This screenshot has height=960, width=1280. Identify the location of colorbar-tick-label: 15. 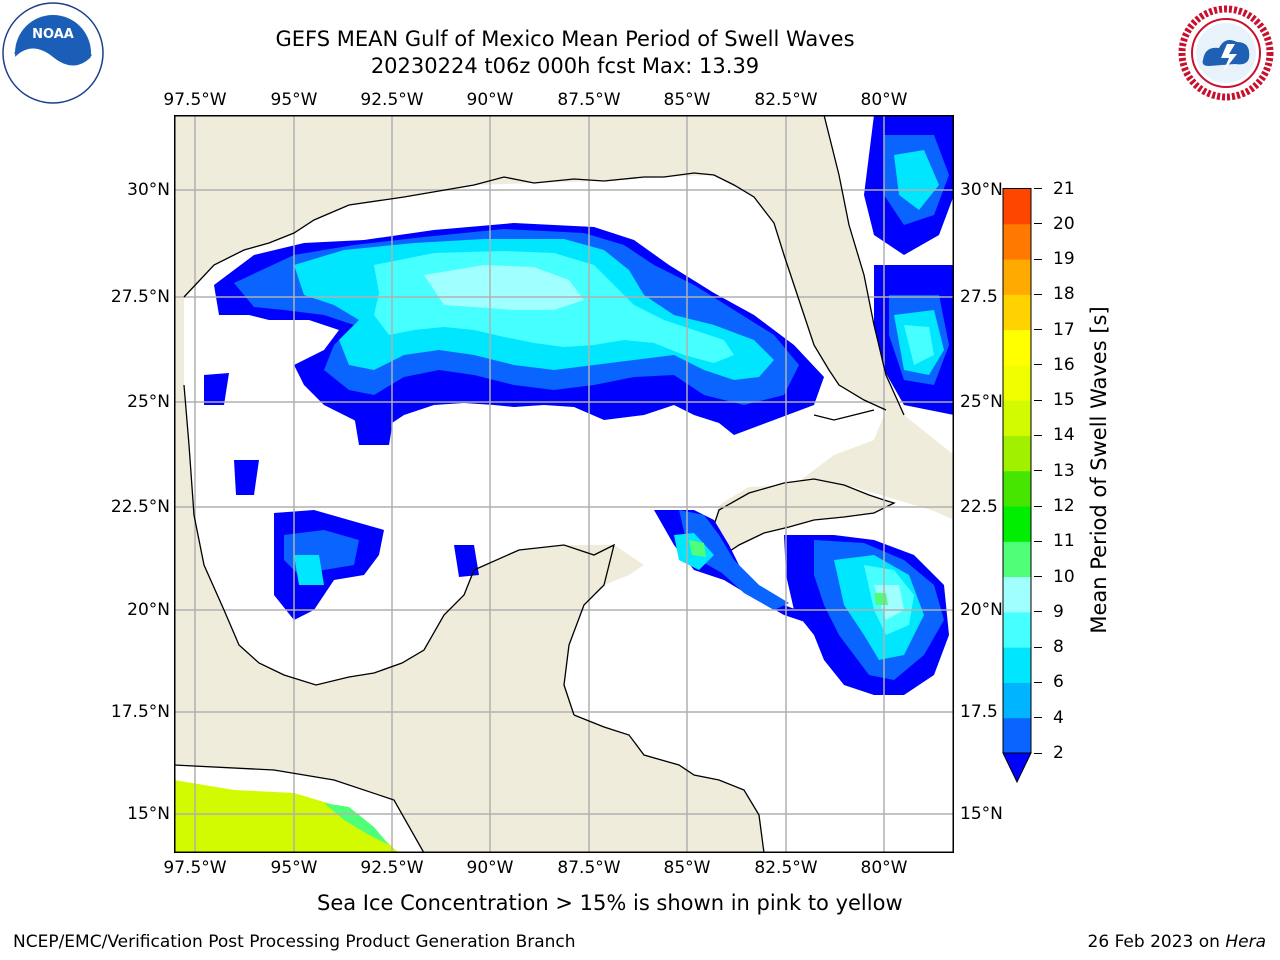
(1064, 400).